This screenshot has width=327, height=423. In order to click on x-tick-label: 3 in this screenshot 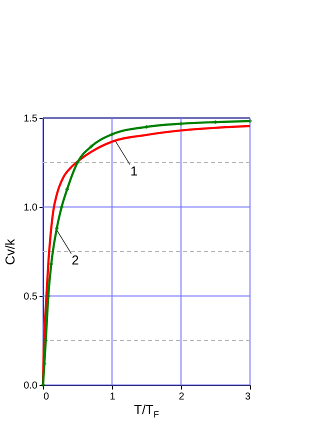, I will do `click(247, 397)`.